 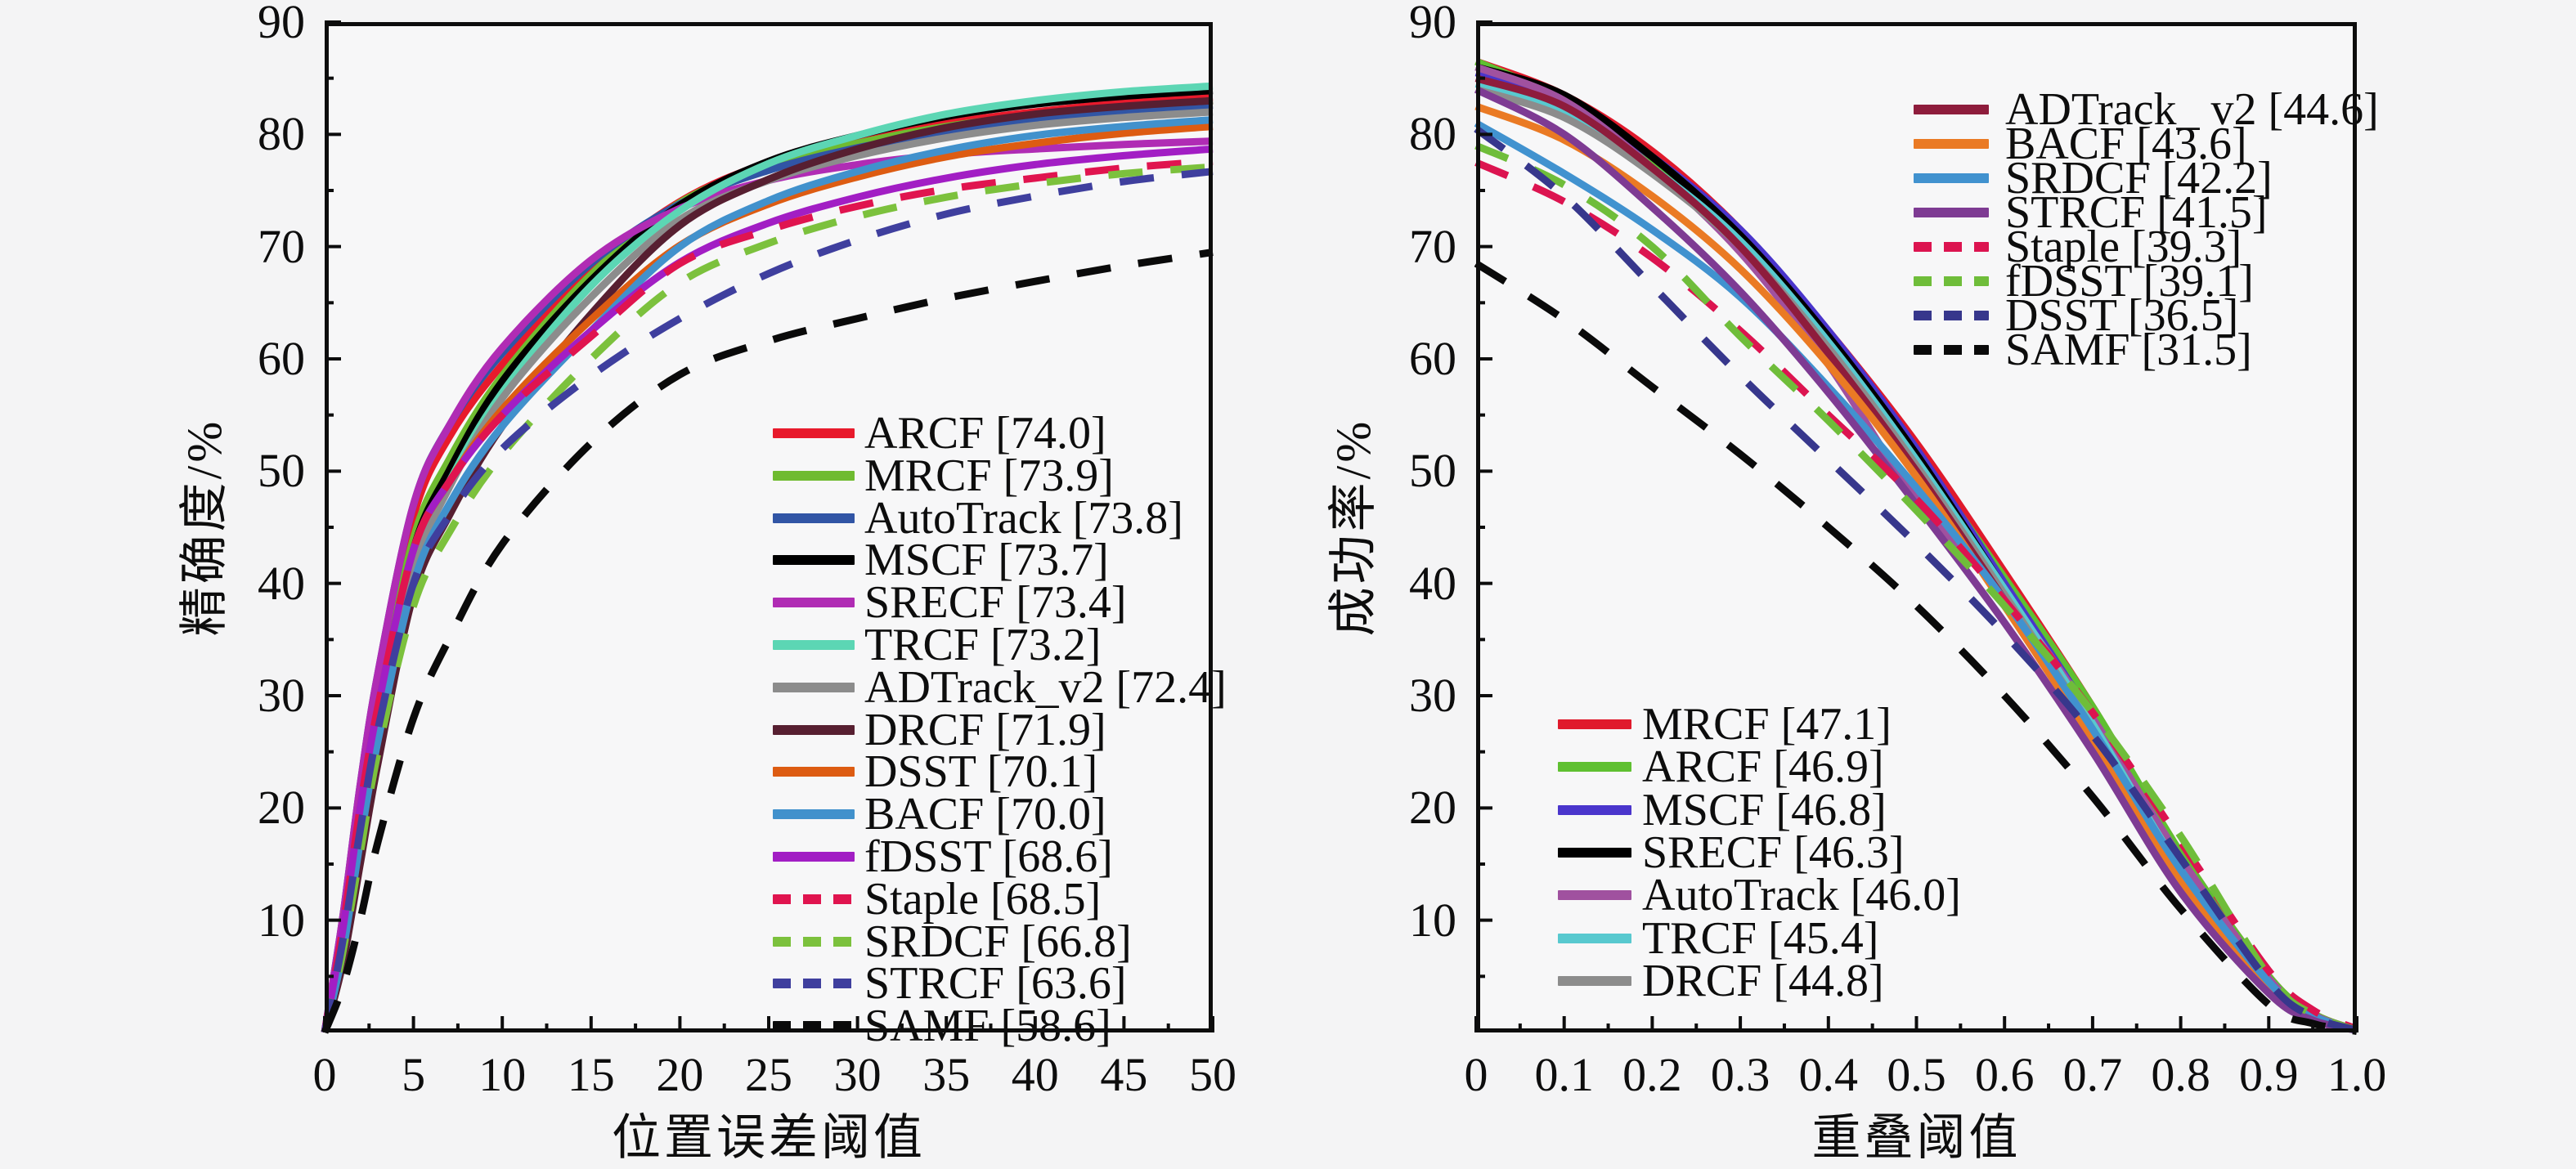 What do you see at coordinates (983, 645) in the screenshot?
I see `legend-label-TRCF: TRCF [73.2]` at bounding box center [983, 645].